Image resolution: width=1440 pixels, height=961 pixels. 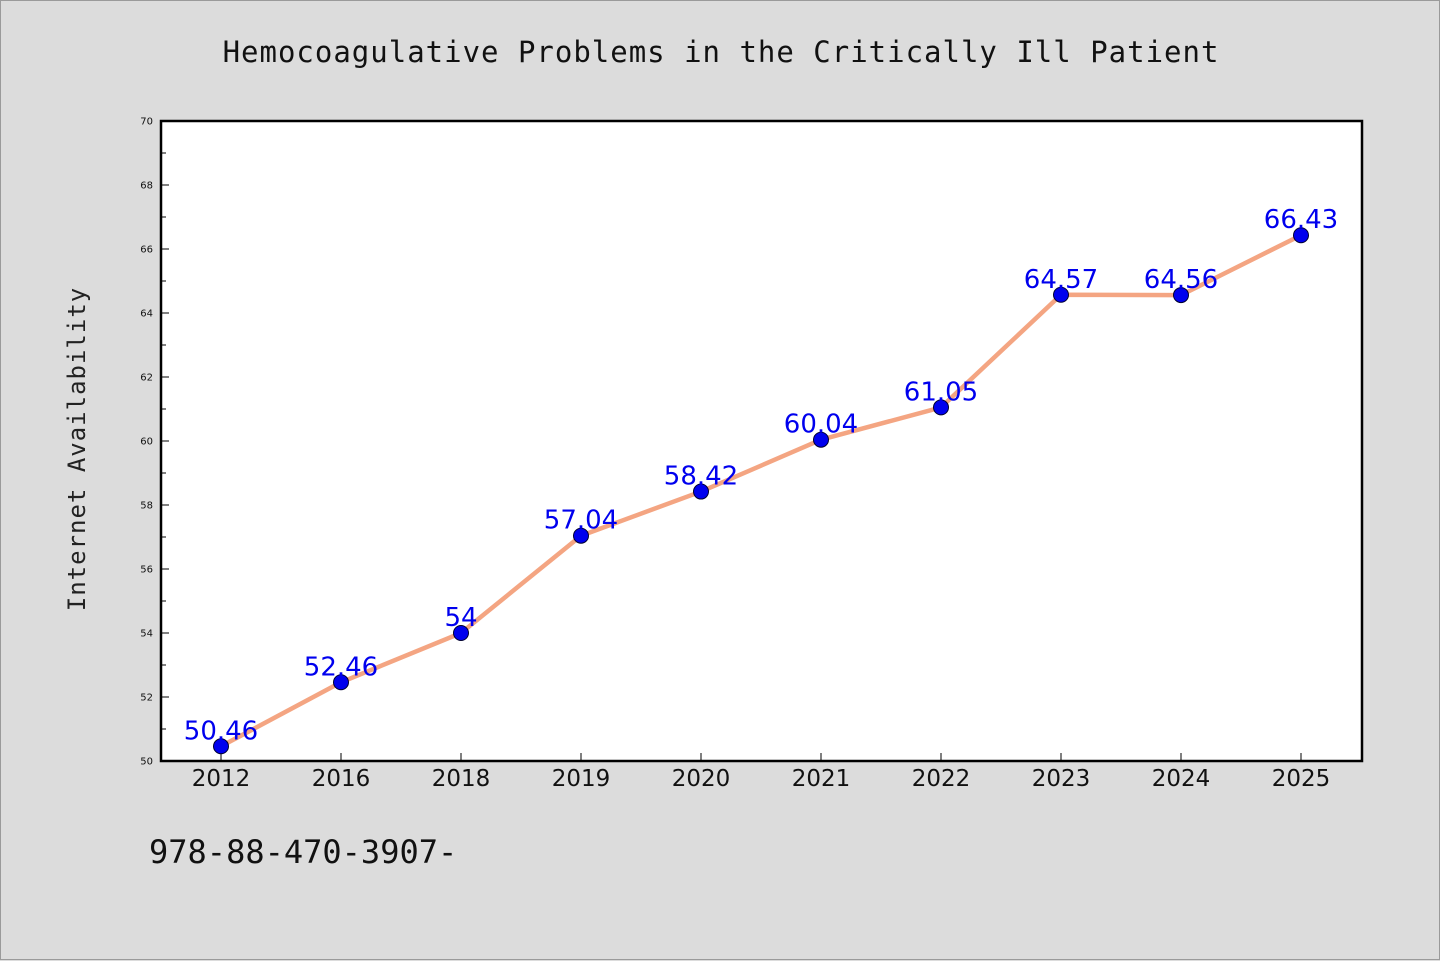 What do you see at coordinates (1061, 779) in the screenshot?
I see `x-tick-label: 2023` at bounding box center [1061, 779].